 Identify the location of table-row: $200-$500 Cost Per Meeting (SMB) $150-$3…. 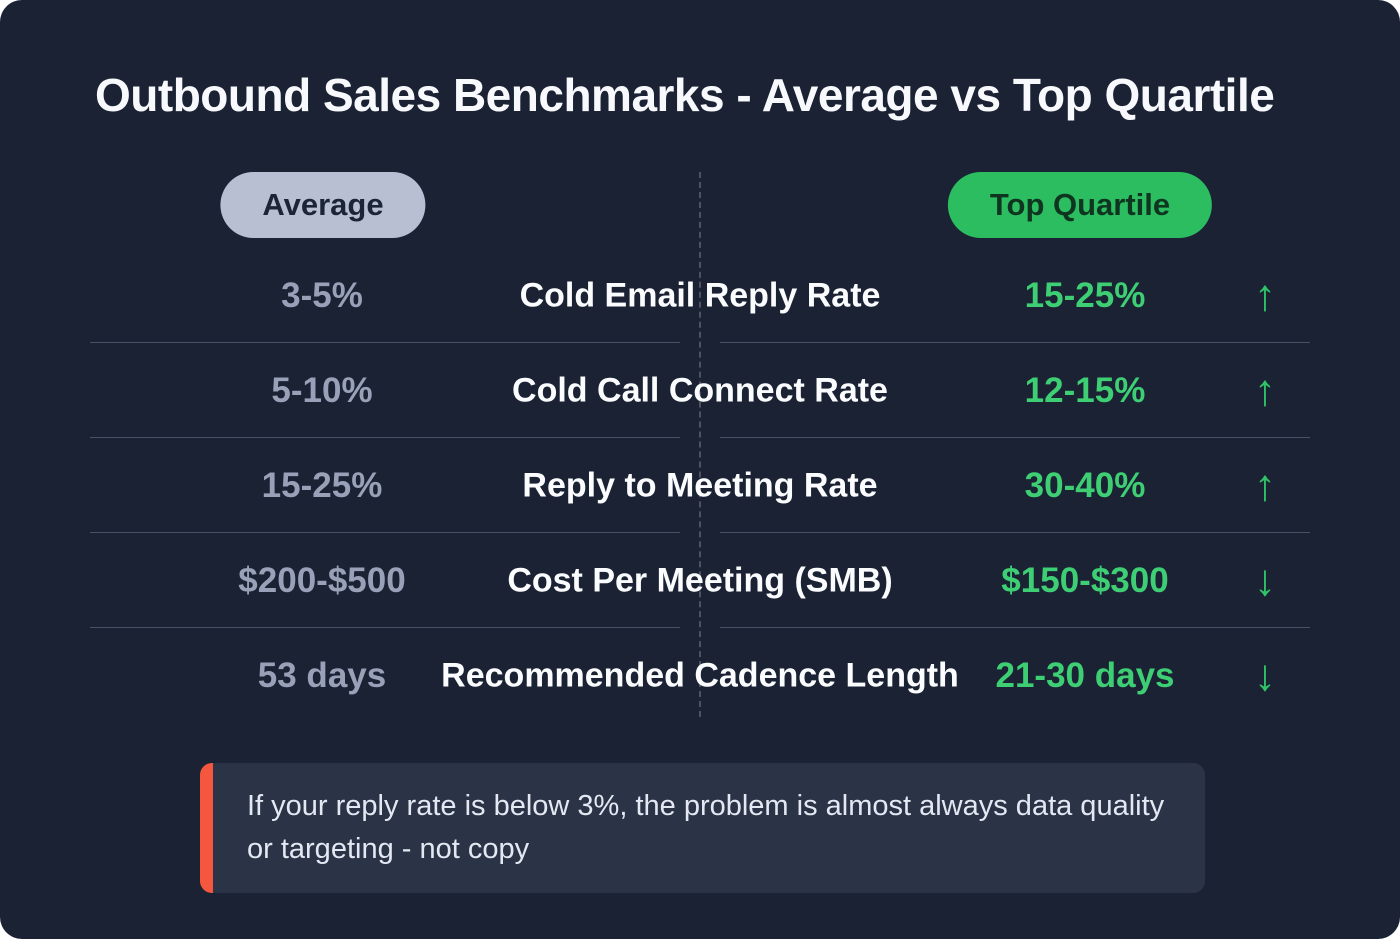
(700, 580).